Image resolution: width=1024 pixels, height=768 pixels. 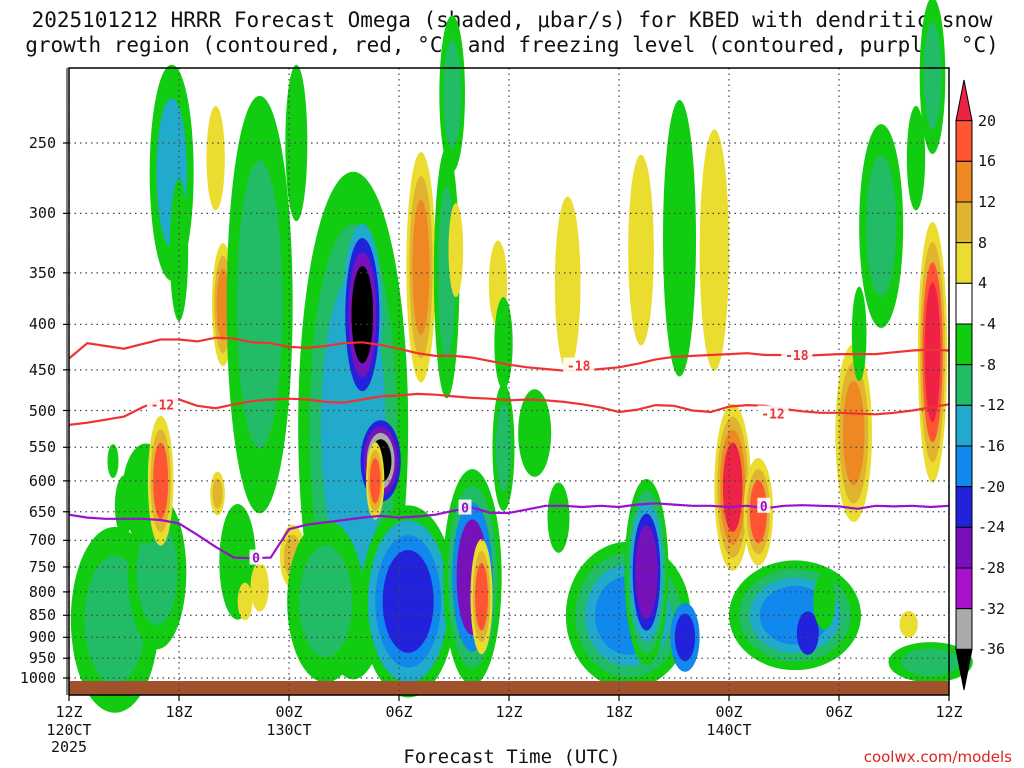 I want to click on colorbar-label: -12, so click(x=992, y=405).